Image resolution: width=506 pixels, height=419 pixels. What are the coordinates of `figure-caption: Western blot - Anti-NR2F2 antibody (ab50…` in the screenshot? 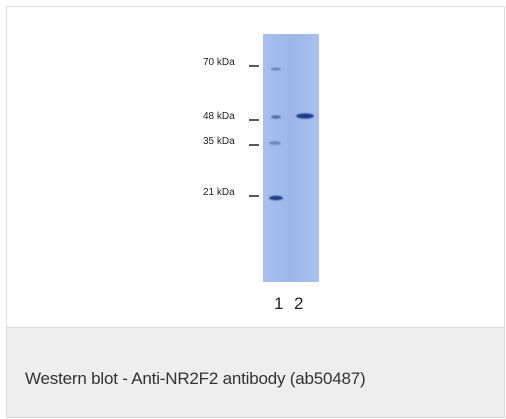 It's located at (195, 378).